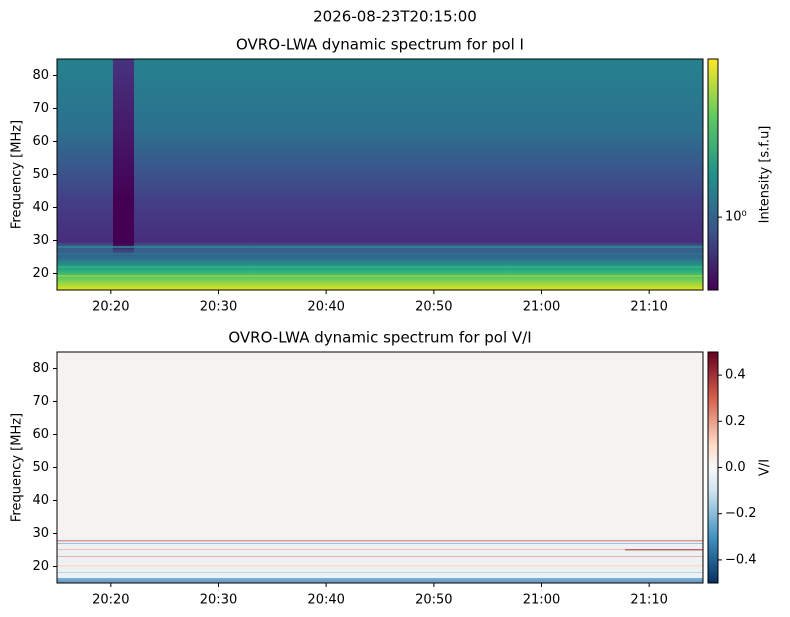  Describe the element at coordinates (735, 421) in the screenshot. I see `colorbar-tick-label: 0.2` at that location.